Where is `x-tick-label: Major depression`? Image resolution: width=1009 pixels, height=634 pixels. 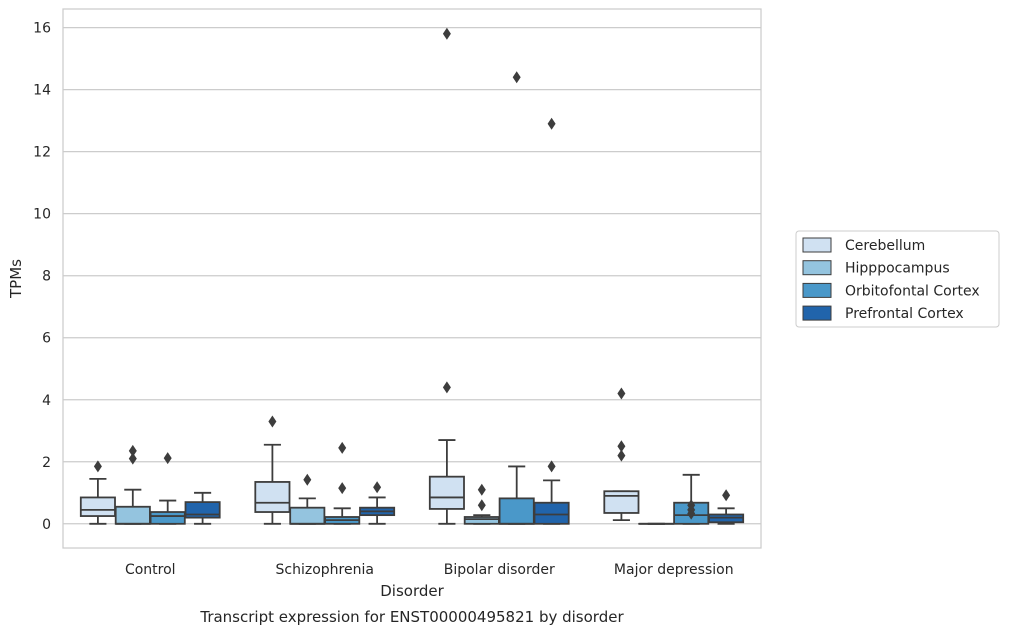
x-tick-label: Major depression is located at coordinates (674, 570).